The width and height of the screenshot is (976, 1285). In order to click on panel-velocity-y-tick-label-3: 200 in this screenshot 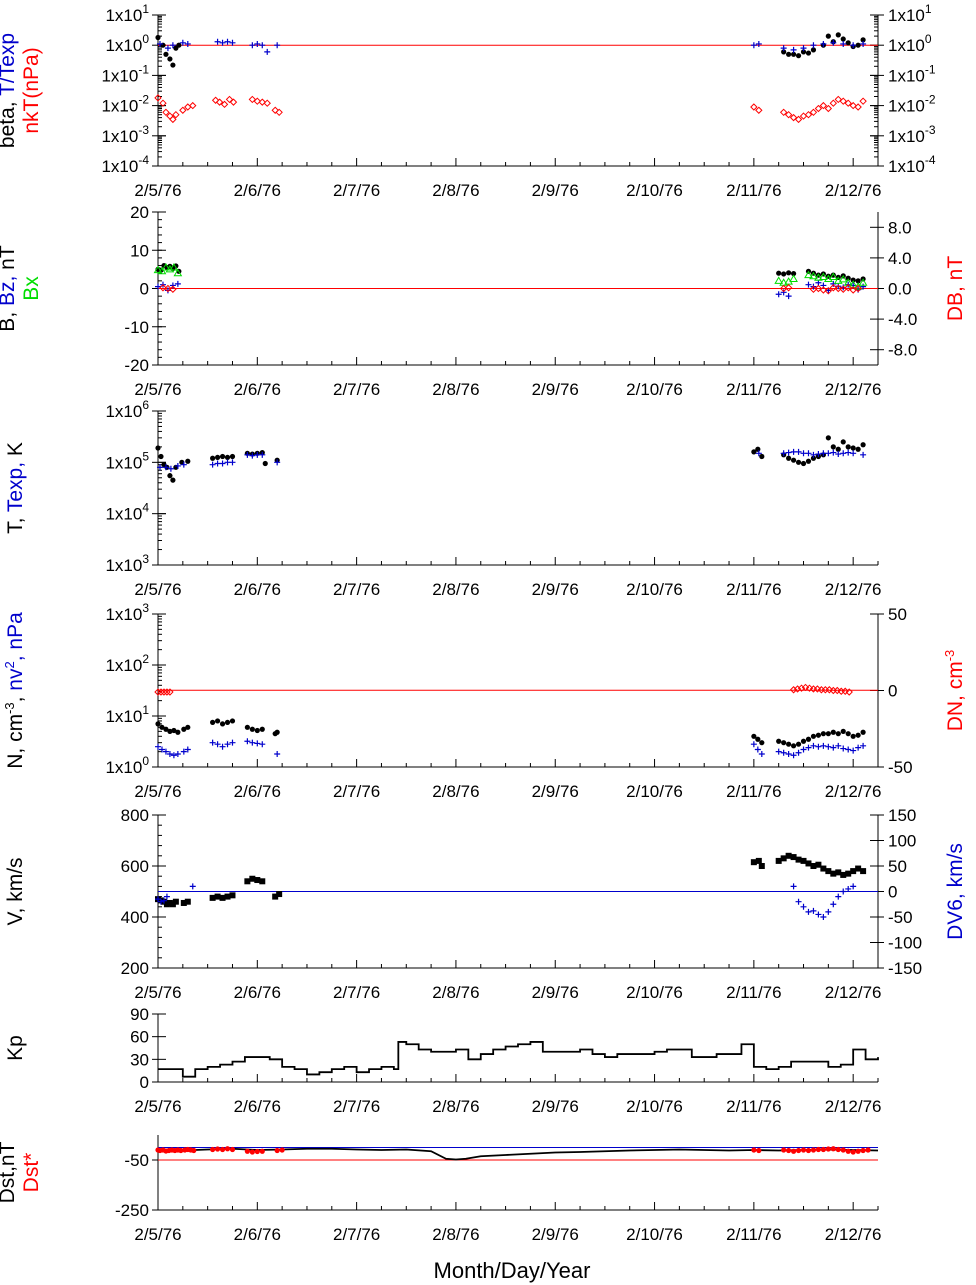, I will do `click(135, 968)`.